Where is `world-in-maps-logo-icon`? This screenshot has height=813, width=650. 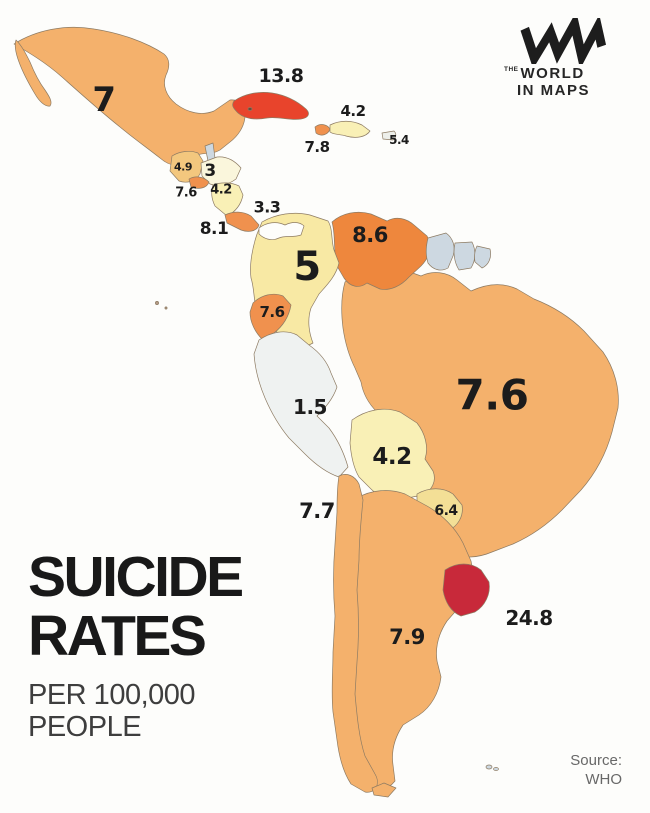 world-in-maps-logo-icon is located at coordinates (563, 41).